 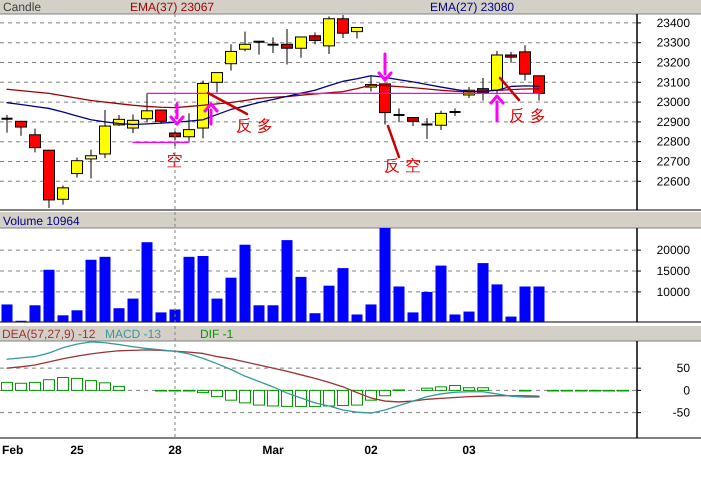 I want to click on x-tick-label: 25, so click(x=77, y=450).